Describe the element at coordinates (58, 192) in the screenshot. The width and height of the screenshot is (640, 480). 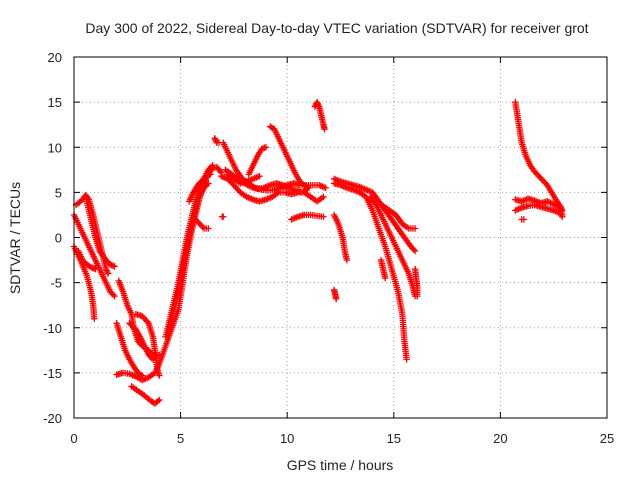
I see `y-tick-label: 5` at that location.